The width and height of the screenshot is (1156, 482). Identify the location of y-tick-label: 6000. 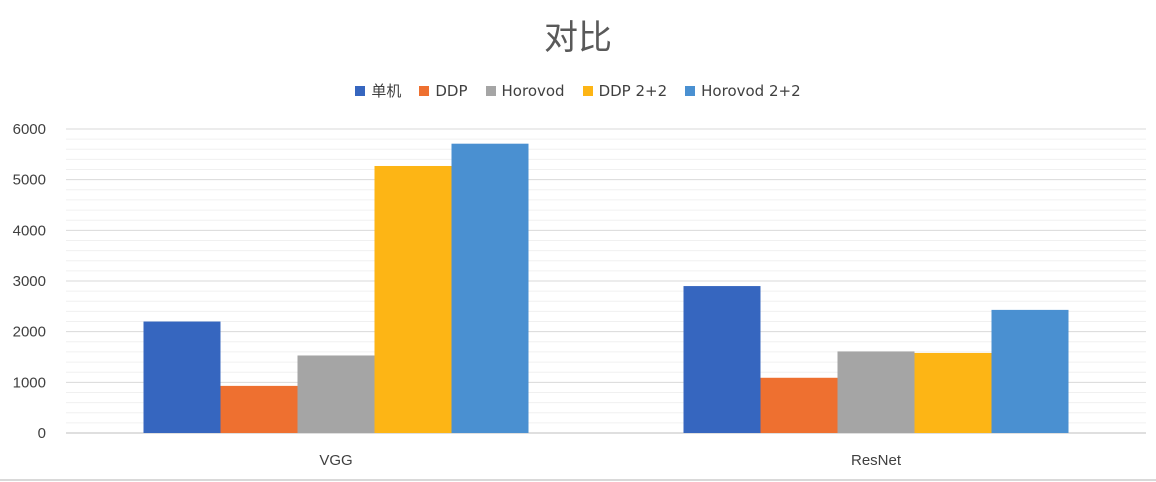
(29, 129).